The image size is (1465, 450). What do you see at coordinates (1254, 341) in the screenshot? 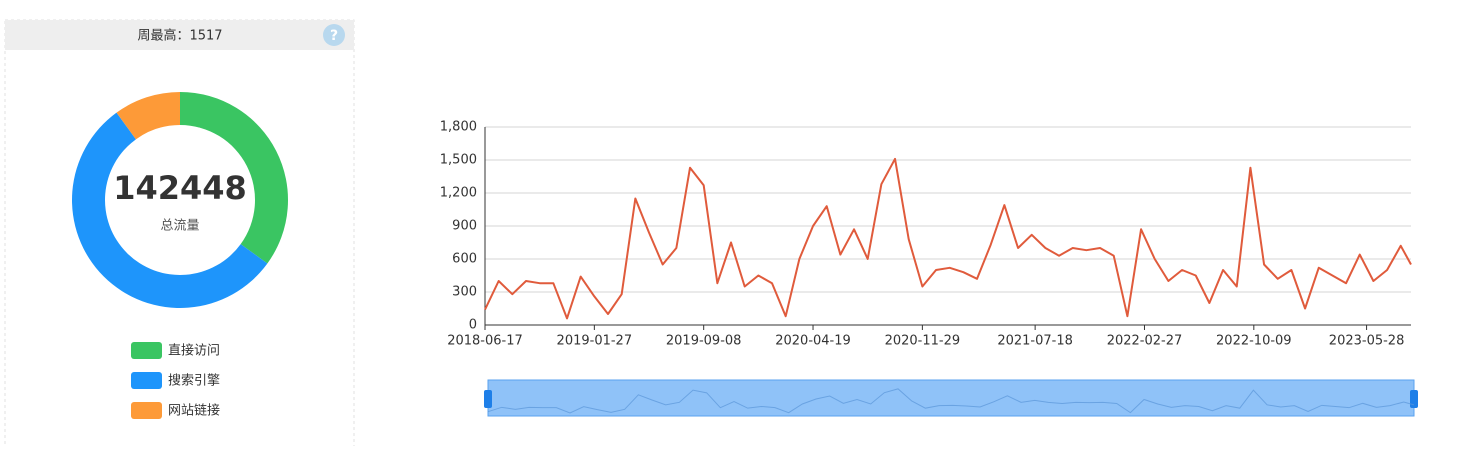
I see `x-tick-label: 2022-10-09` at bounding box center [1254, 341].